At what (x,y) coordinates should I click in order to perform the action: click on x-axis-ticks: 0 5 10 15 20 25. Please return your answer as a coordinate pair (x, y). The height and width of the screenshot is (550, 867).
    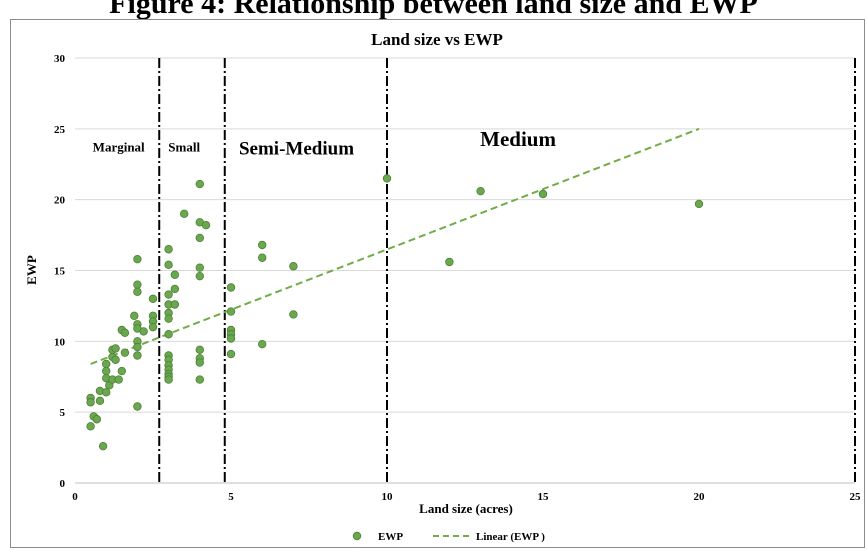
    Looking at the image, I should click on (466, 497).